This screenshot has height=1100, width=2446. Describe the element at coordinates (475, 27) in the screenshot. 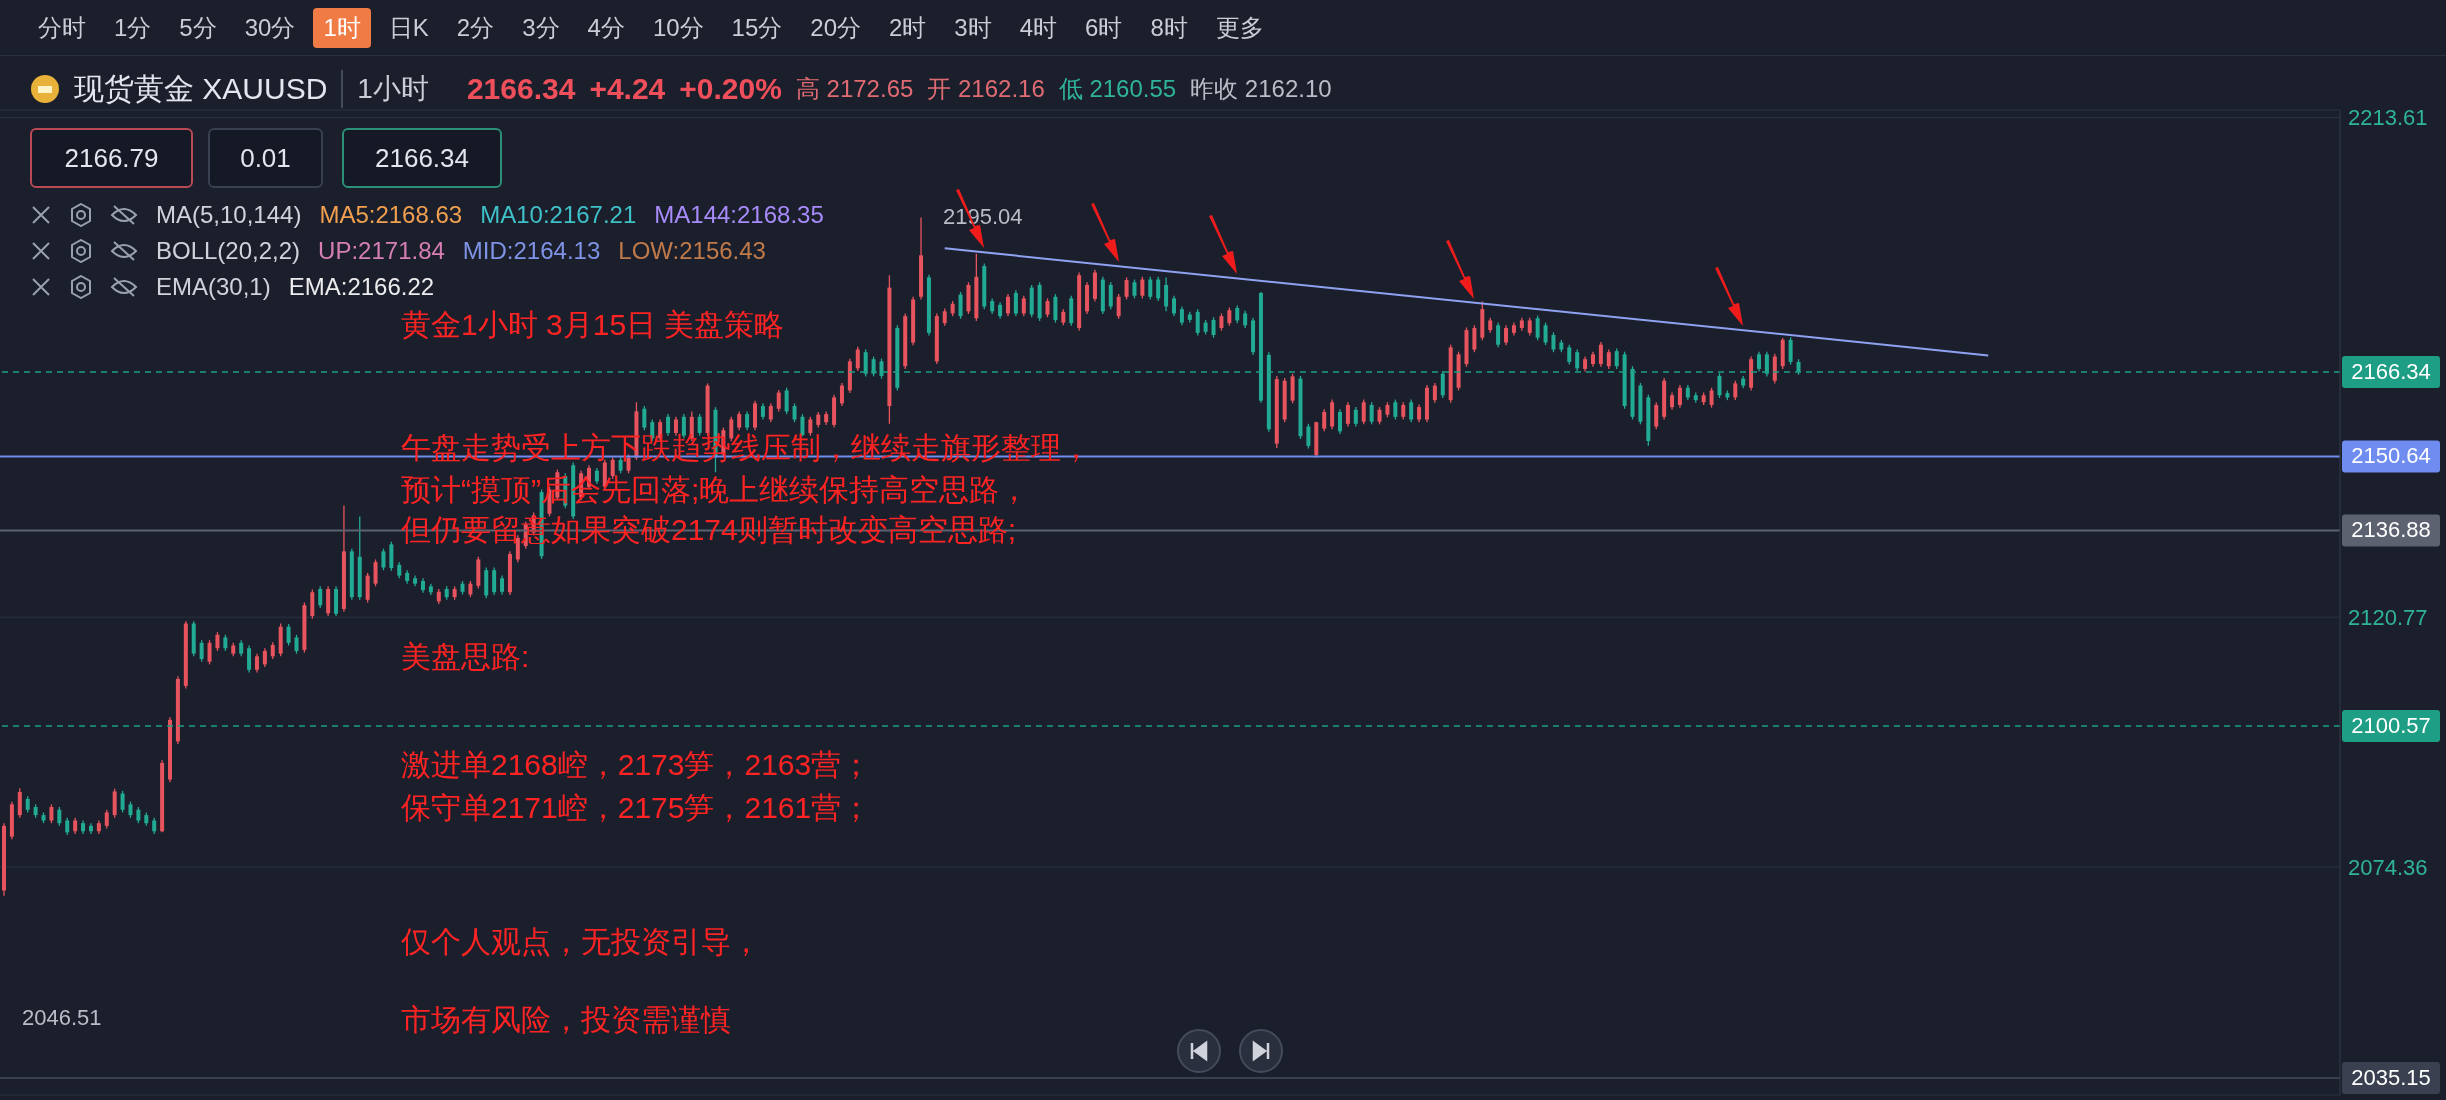

I see `text: 2分` at that location.